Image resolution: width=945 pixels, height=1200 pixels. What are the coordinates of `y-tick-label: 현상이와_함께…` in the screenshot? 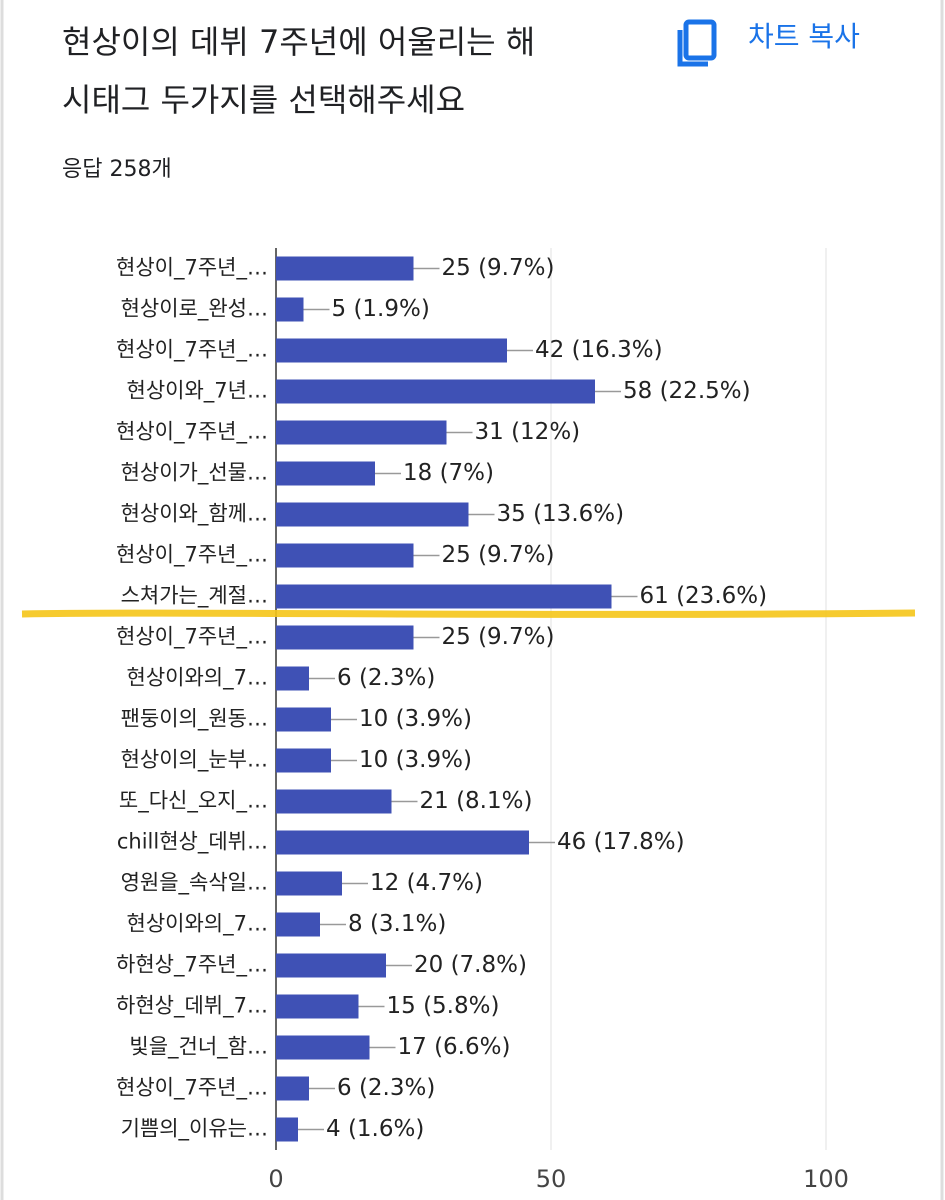 It's located at (194, 514).